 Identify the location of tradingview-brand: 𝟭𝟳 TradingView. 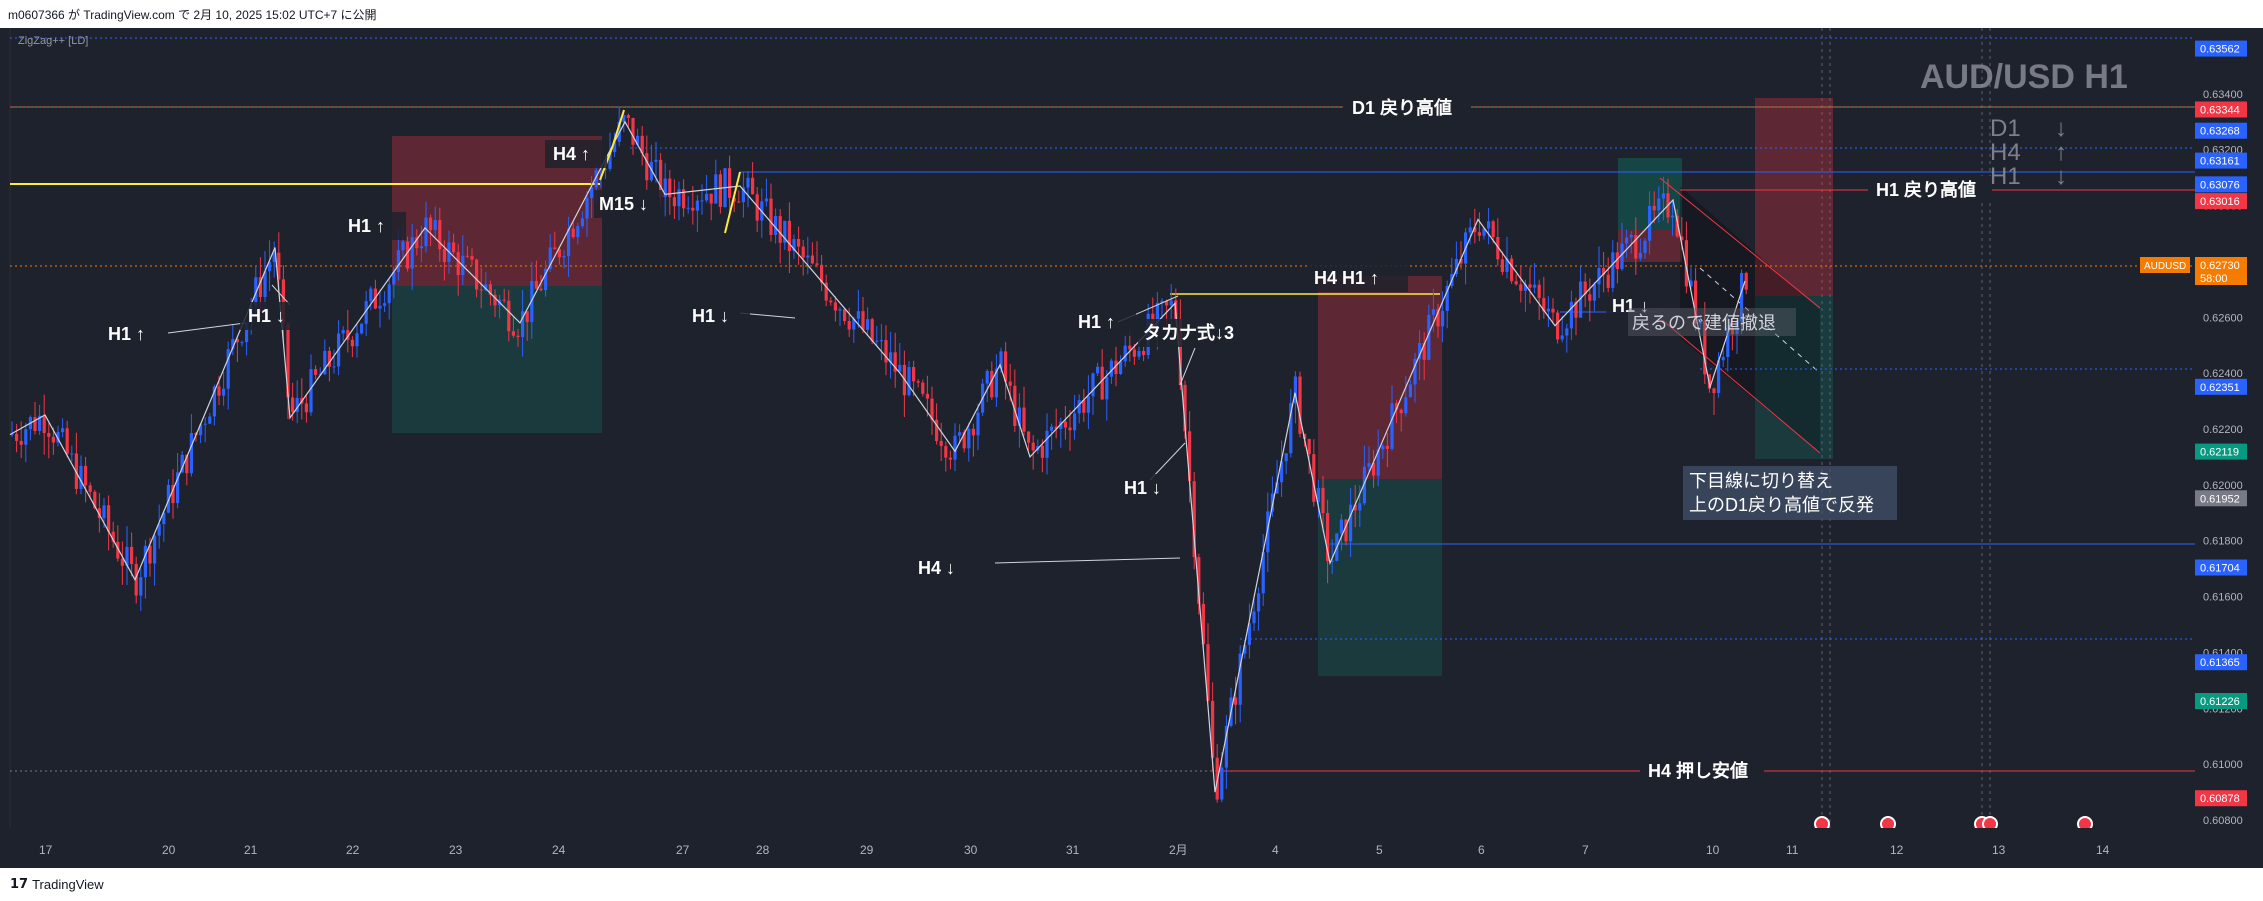
(57, 884).